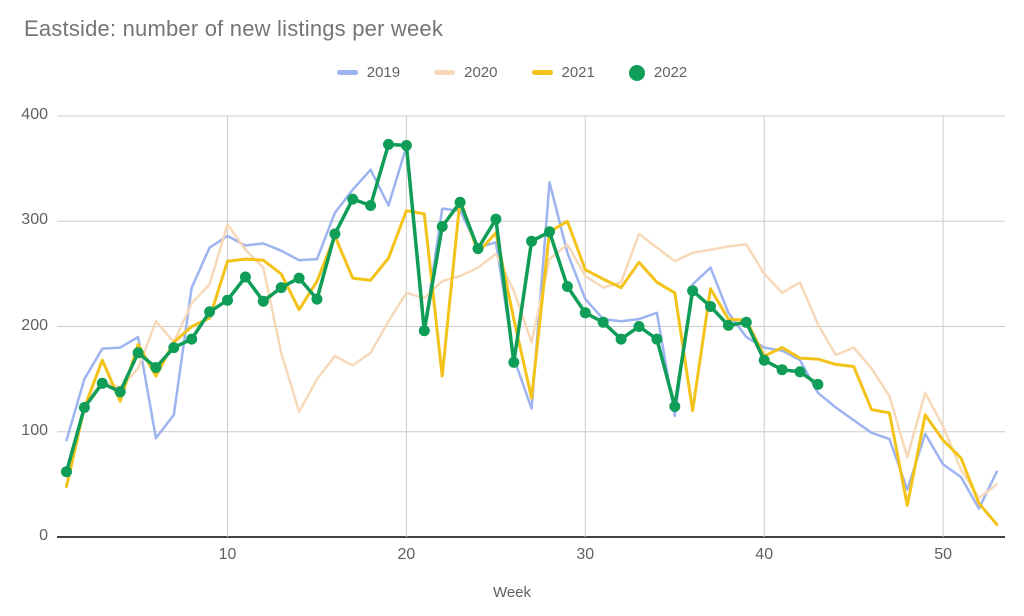 The height and width of the screenshot is (616, 1024). I want to click on legend-label: 2020, so click(481, 72).